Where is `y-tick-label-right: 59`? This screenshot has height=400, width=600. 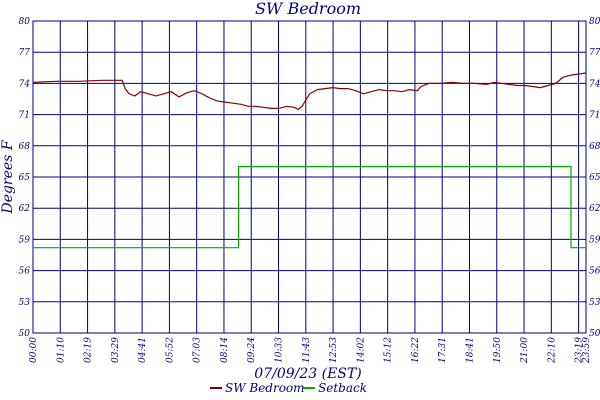
y-tick-label-right: 59 is located at coordinates (594, 240).